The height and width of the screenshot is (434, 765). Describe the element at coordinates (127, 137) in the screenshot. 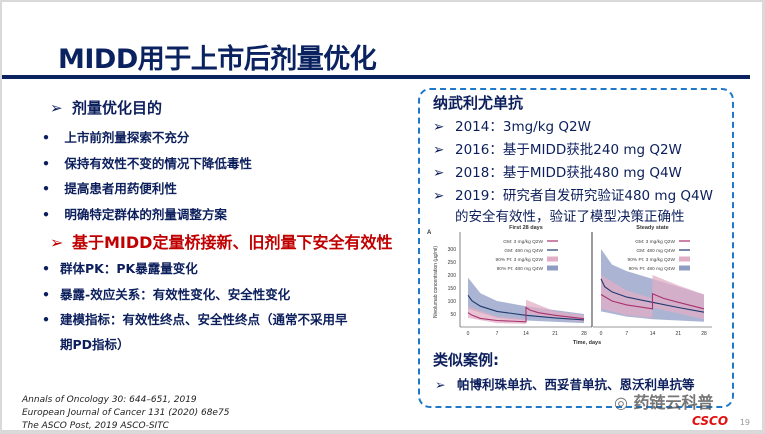

I see `list-item-text: 上市前剂量探索不充分` at that location.